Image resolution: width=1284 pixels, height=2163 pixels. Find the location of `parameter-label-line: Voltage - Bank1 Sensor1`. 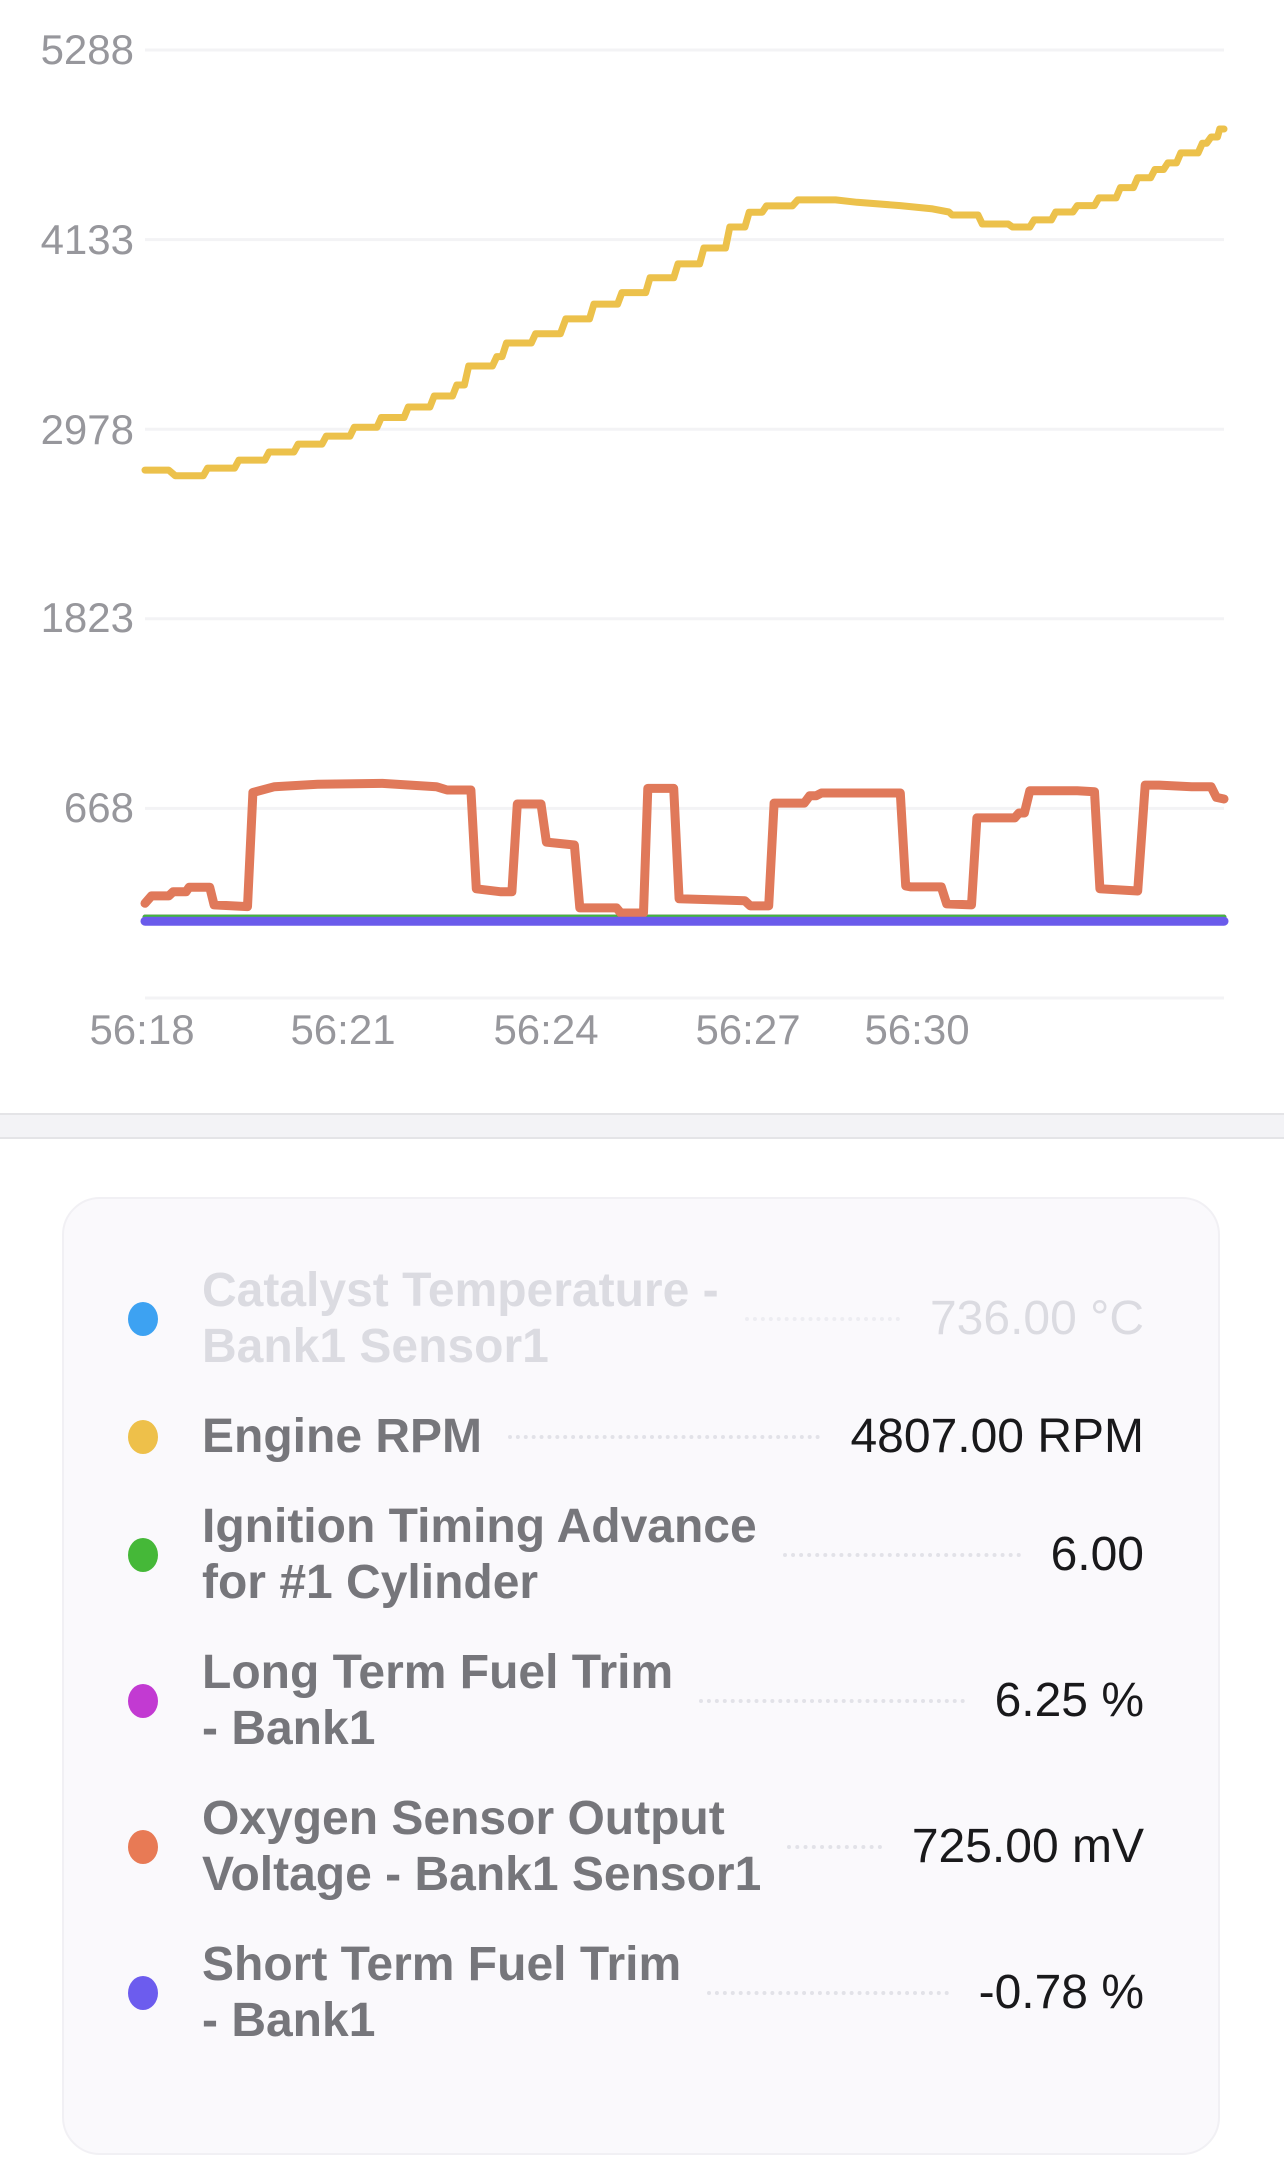

parameter-label-line: Voltage - Bank1 Sensor1 is located at coordinates (482, 1874).